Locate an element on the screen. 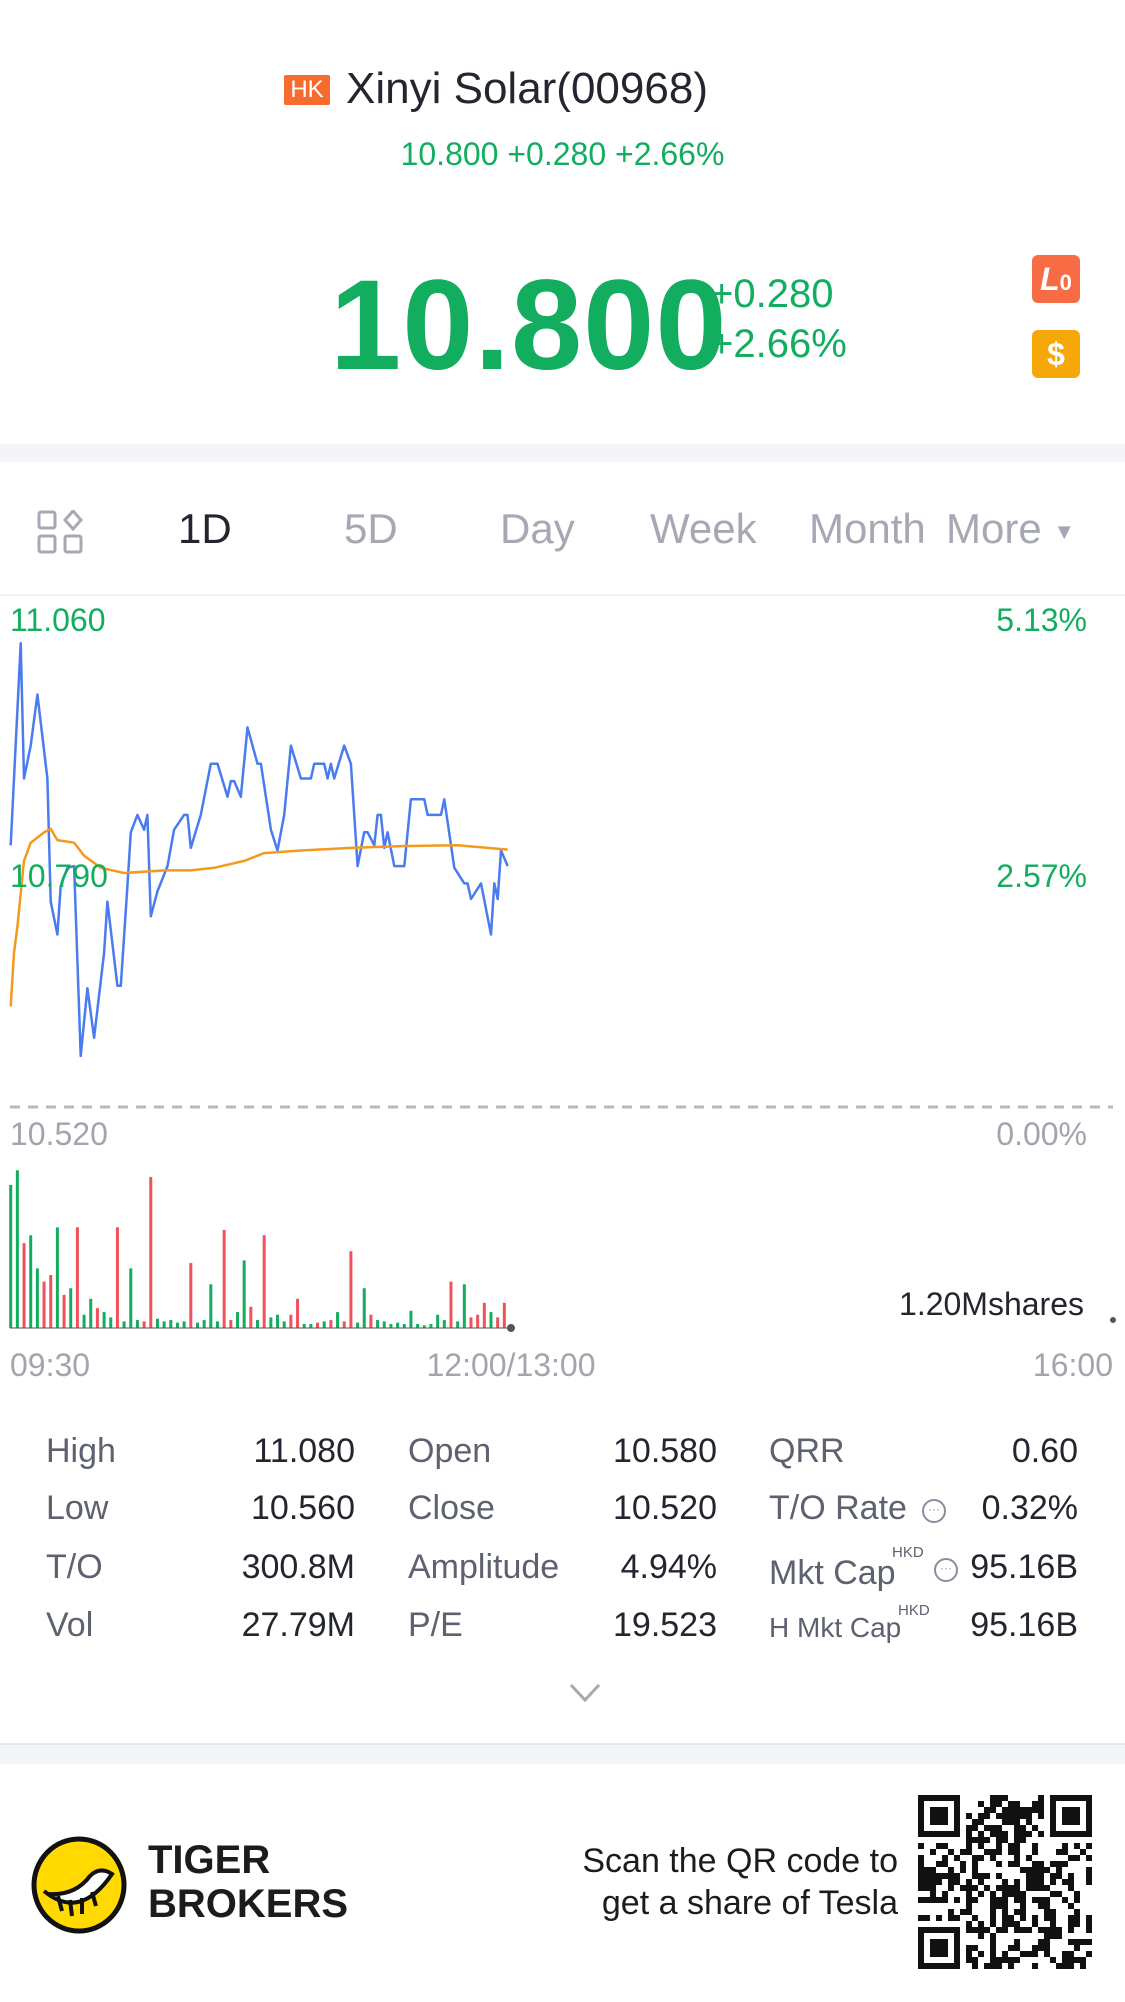 This screenshot has height=2002, width=1125. stat-value: 0.60 is located at coordinates (1044, 1451).